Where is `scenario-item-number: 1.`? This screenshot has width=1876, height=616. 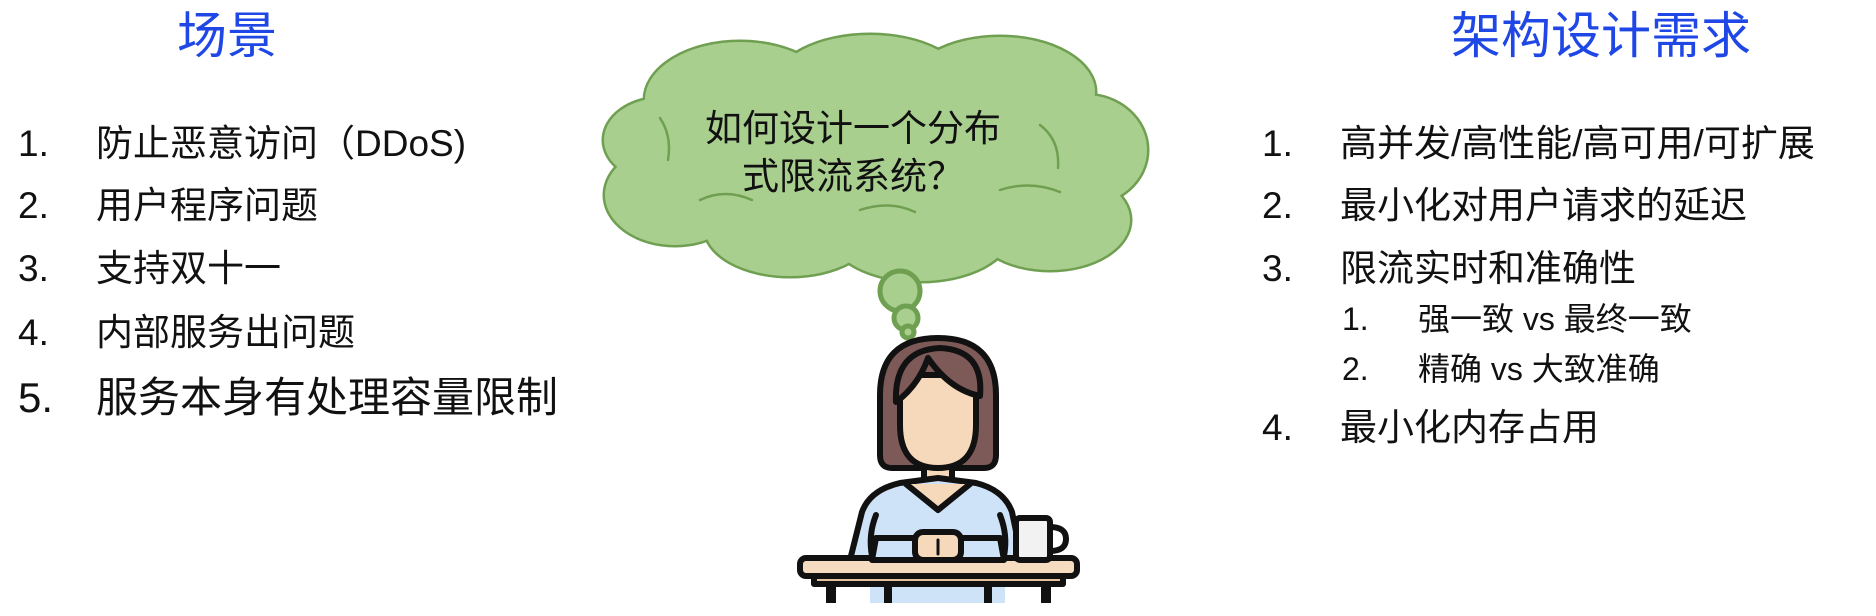 scenario-item-number: 1. is located at coordinates (33, 143).